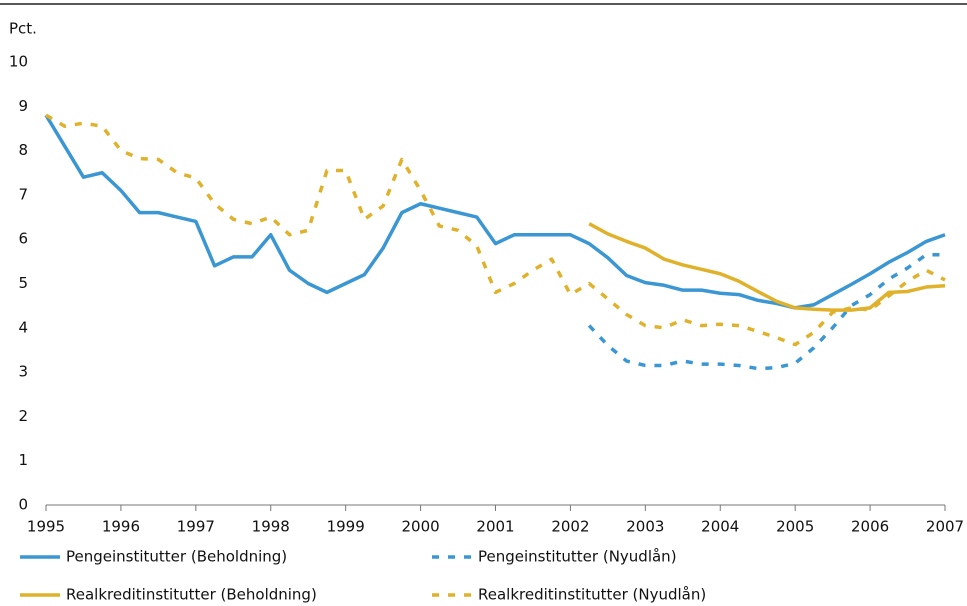  I want to click on legend-label: Realkreditinstitutter (Nyudlån), so click(592, 595).